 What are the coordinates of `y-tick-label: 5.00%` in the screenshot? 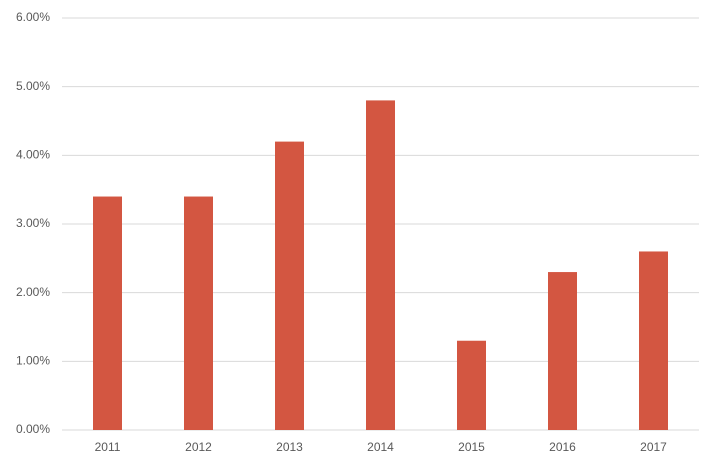 It's located at (33, 86).